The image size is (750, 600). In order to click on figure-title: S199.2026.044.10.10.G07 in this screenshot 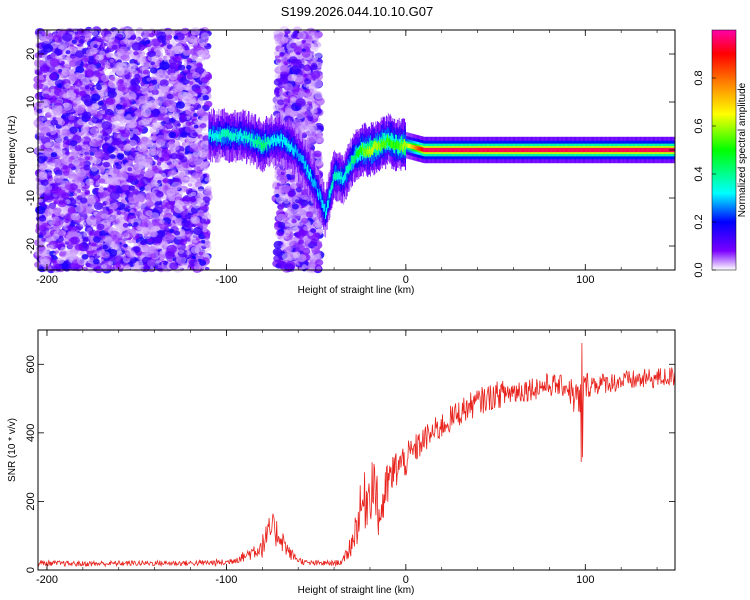, I will do `click(357, 11)`.